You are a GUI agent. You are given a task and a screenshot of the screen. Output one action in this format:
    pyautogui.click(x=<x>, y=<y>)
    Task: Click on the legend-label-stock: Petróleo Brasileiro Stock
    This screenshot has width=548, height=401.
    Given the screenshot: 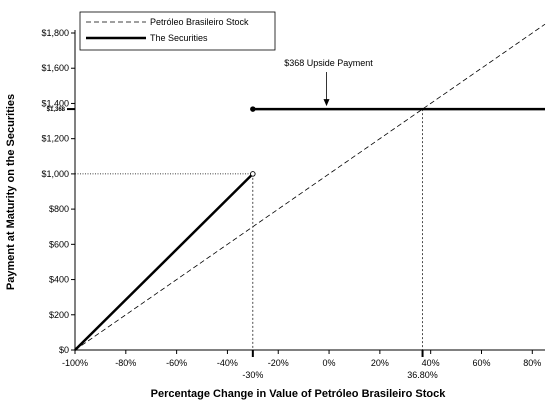 What is the action you would take?
    pyautogui.click(x=199, y=22)
    